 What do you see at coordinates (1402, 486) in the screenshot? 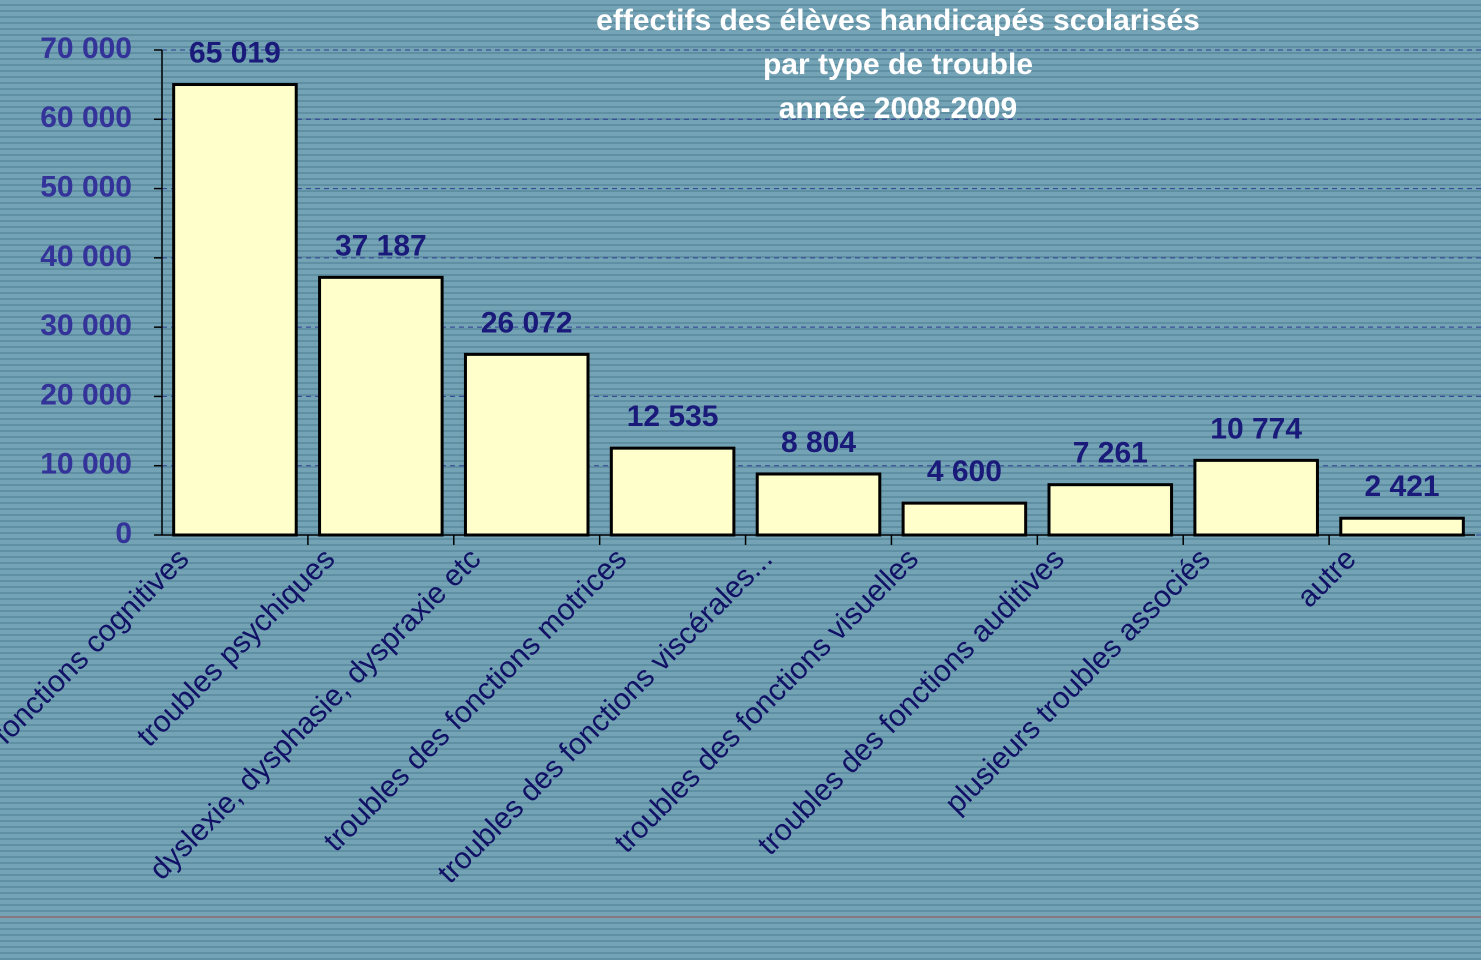
I see `value-label: 2 421` at bounding box center [1402, 486].